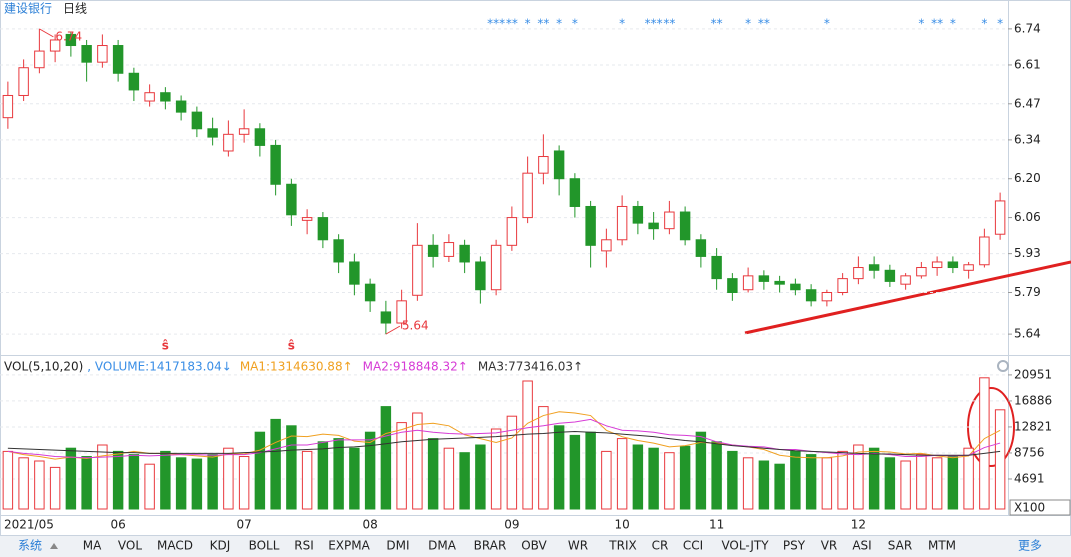  What do you see at coordinates (264, 546) in the screenshot?
I see `indicator-tab: BOLL` at bounding box center [264, 546].